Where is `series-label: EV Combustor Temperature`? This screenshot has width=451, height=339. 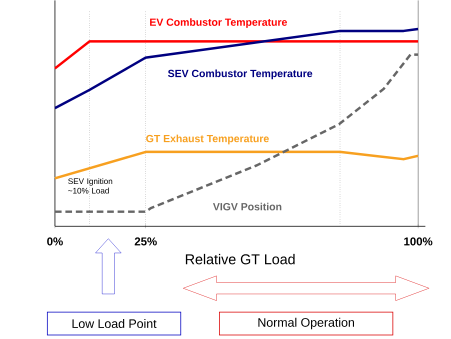
series-label: EV Combustor Temperature is located at coordinates (218, 23).